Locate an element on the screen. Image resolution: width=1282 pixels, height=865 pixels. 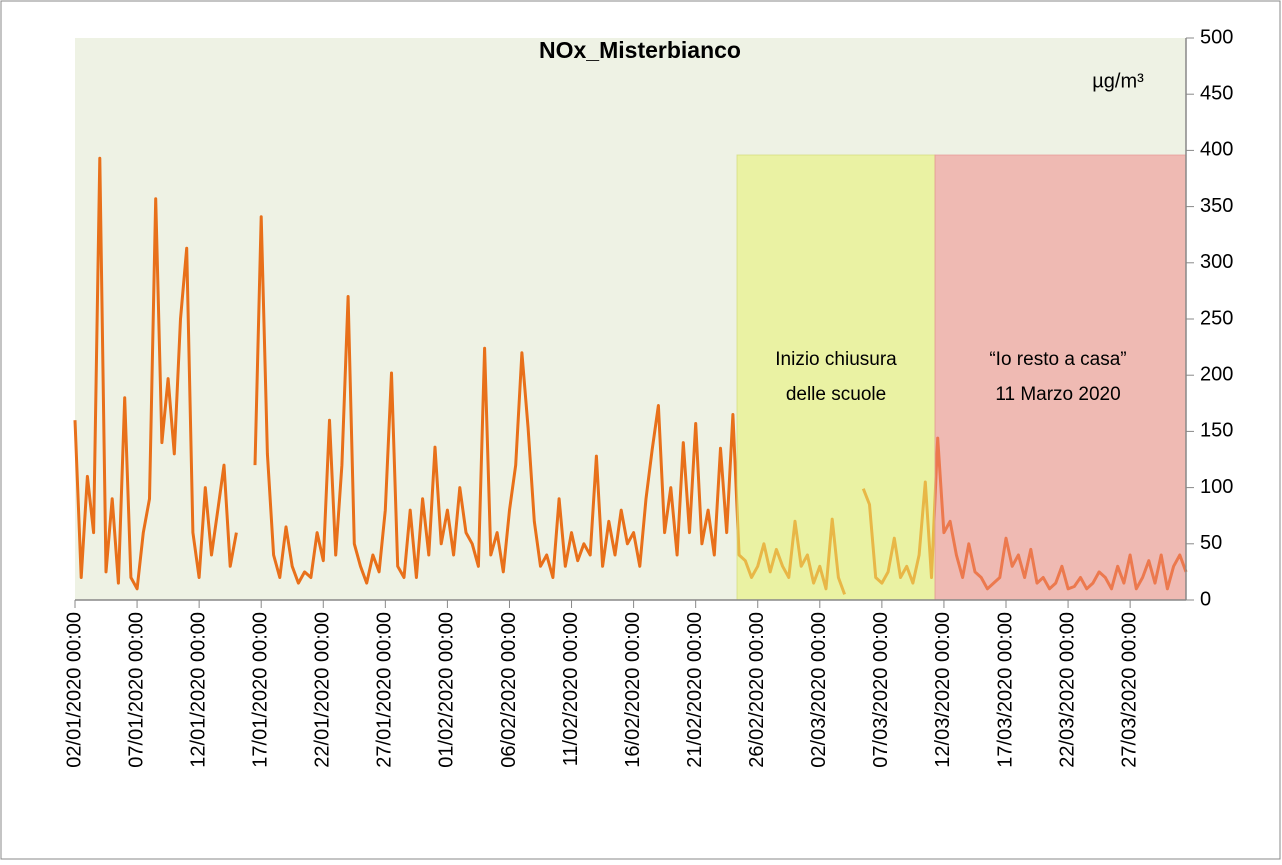
y-tick-label: 450 is located at coordinates (1216, 93).